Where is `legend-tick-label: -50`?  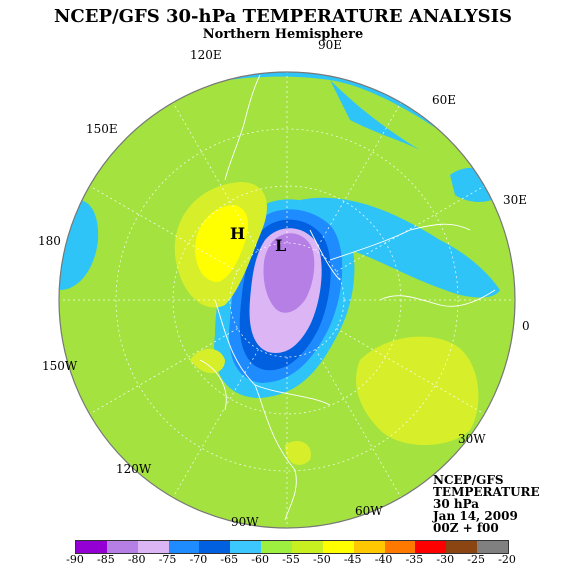
legend-tick-label: -50 is located at coordinates (321, 559).